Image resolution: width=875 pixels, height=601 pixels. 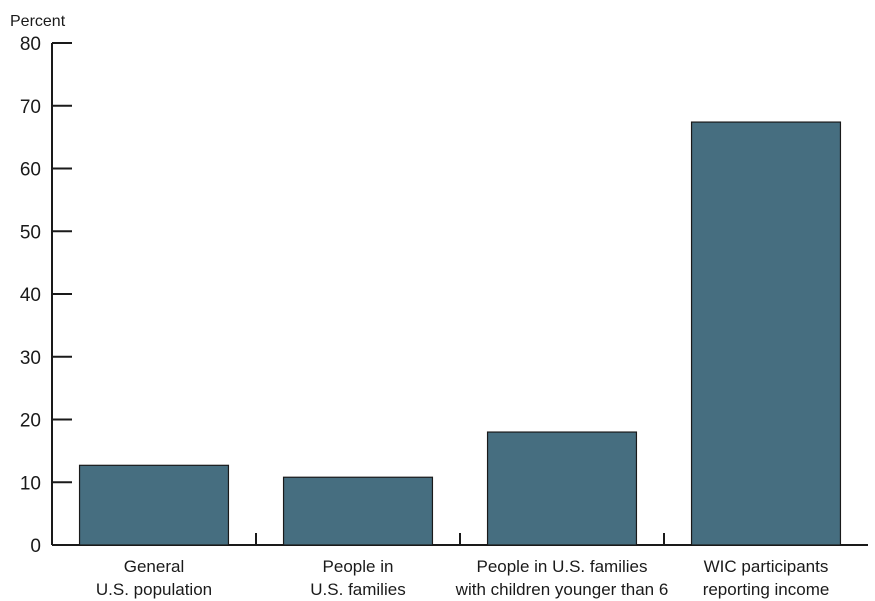 I want to click on category-label: with children younger than 6, so click(x=562, y=589).